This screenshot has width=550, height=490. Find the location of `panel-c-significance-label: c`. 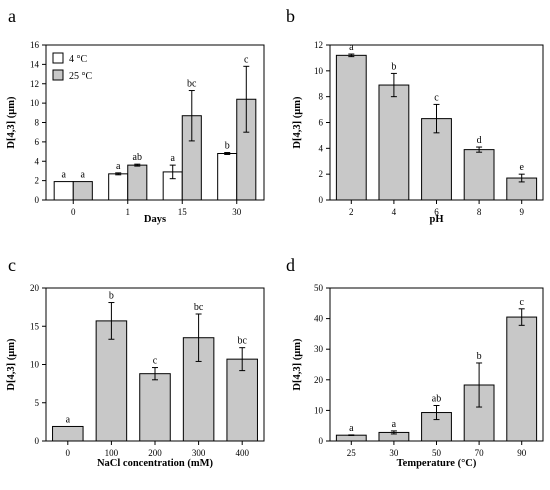

panel-c-significance-label: c is located at coordinates (155, 361).